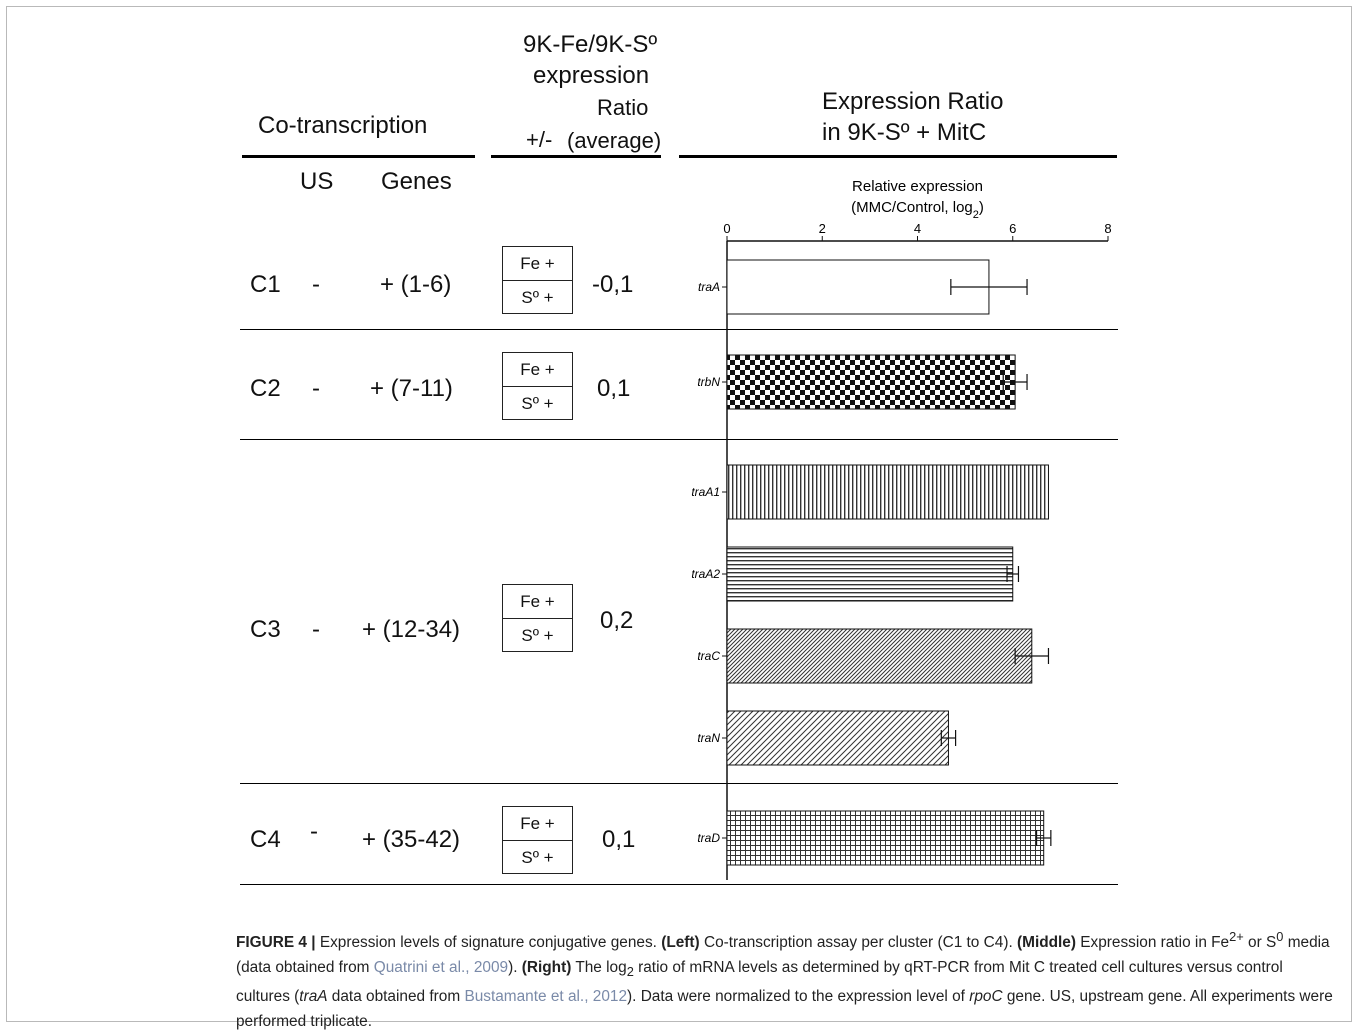  Describe the element at coordinates (590, 44) in the screenshot. I see `middle-header-line1: 9K-Fe/9K-Sº` at that location.